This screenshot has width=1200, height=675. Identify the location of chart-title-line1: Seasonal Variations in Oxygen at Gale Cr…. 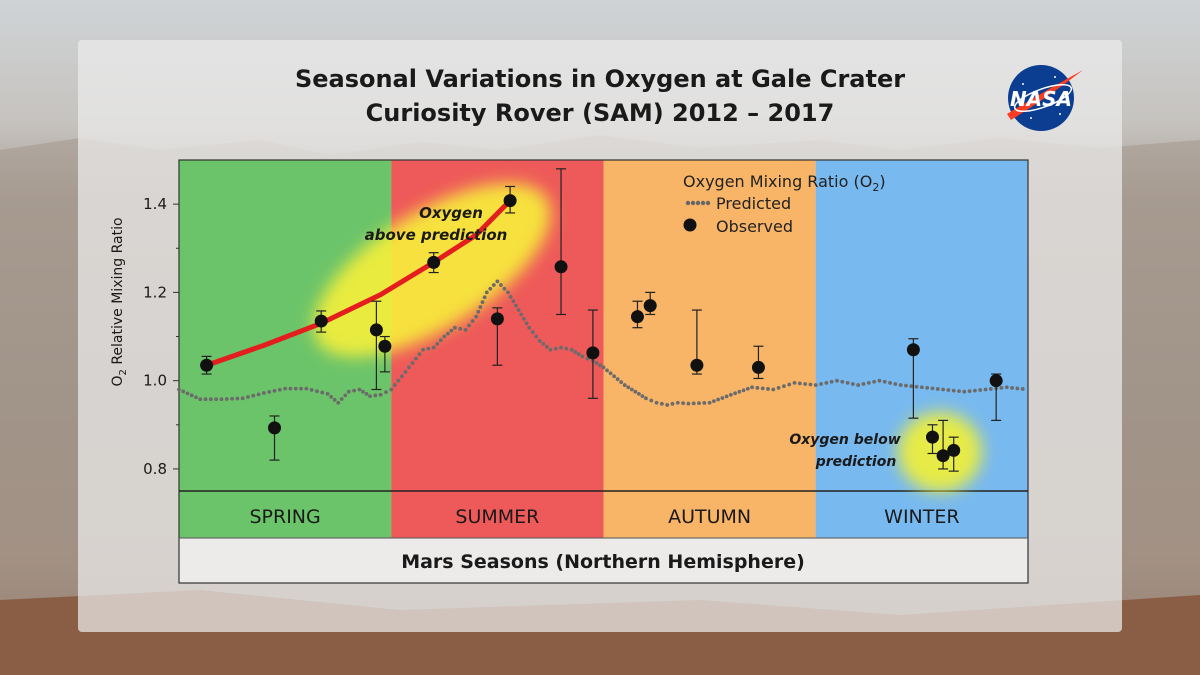
(600, 79).